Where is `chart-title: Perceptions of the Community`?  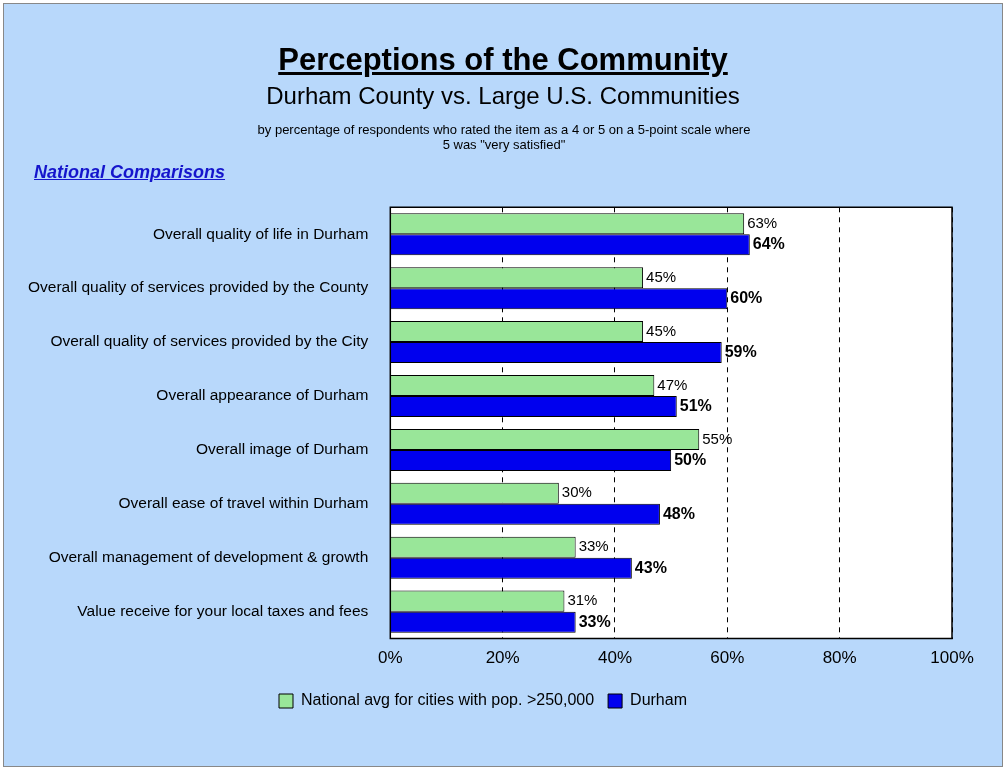 chart-title: Perceptions of the Community is located at coordinates (503, 60).